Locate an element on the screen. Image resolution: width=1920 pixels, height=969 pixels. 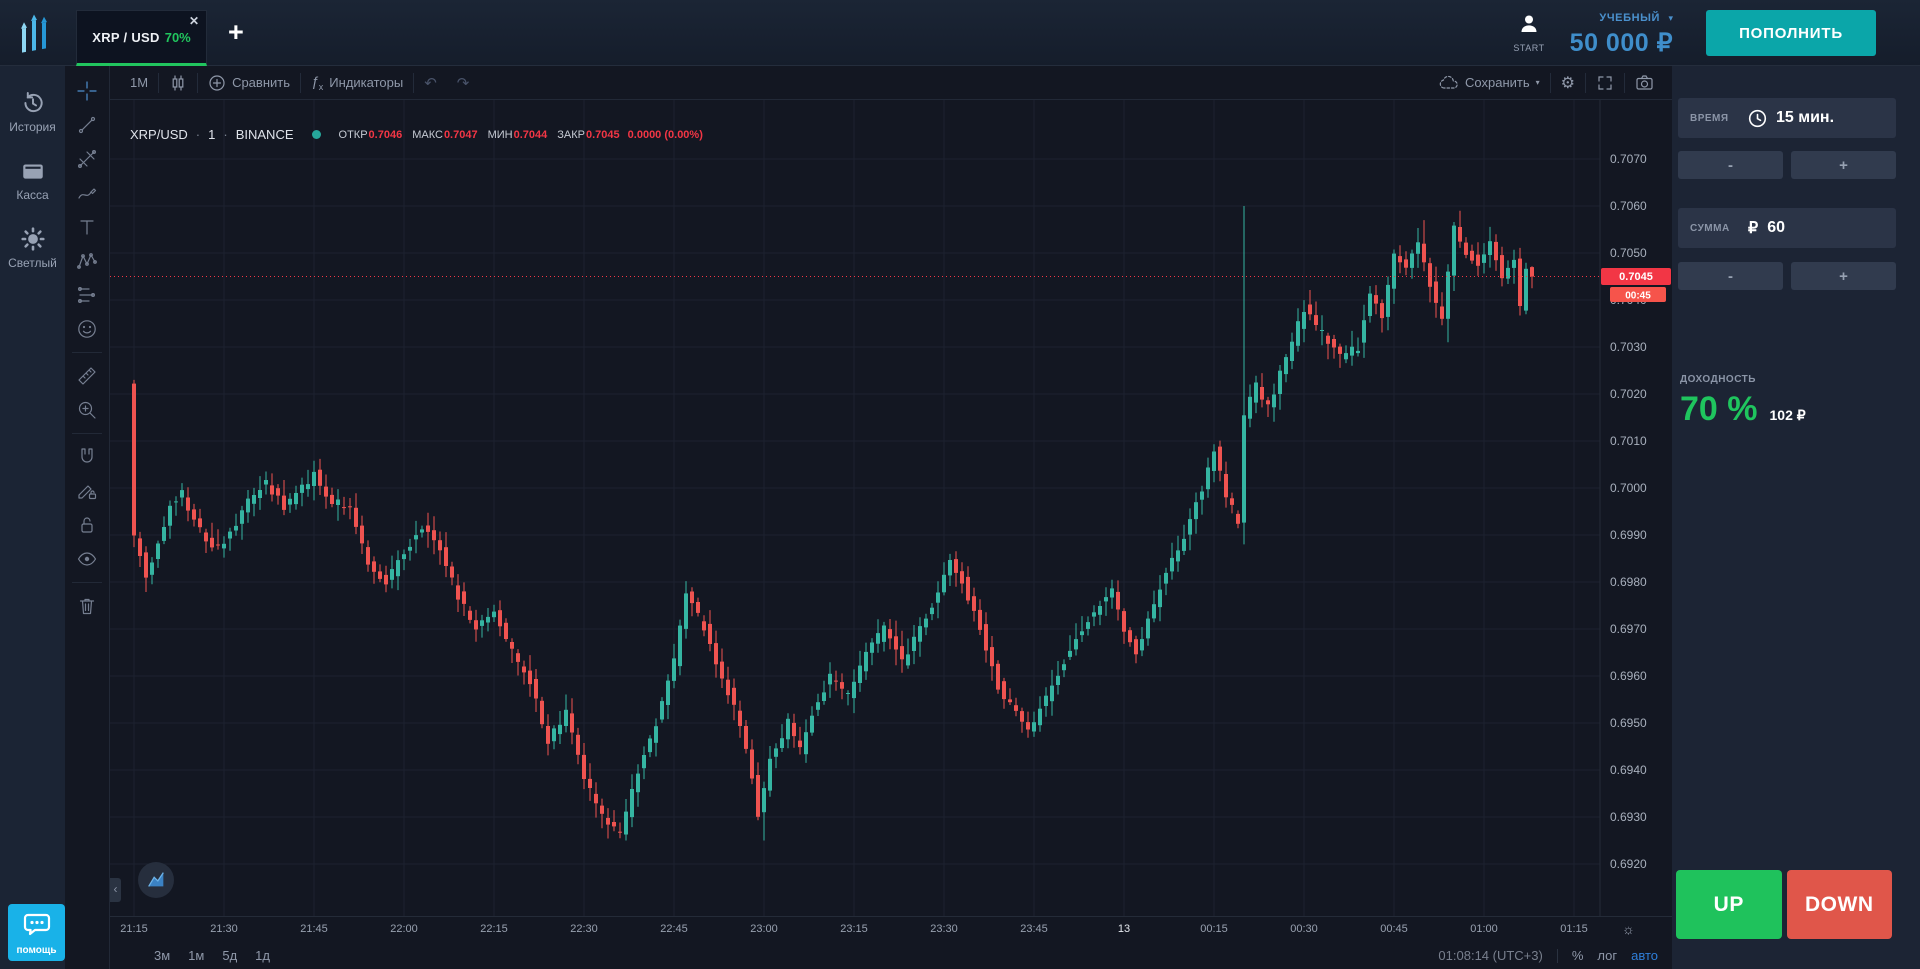
app-logo-icon is located at coordinates (36, 33).